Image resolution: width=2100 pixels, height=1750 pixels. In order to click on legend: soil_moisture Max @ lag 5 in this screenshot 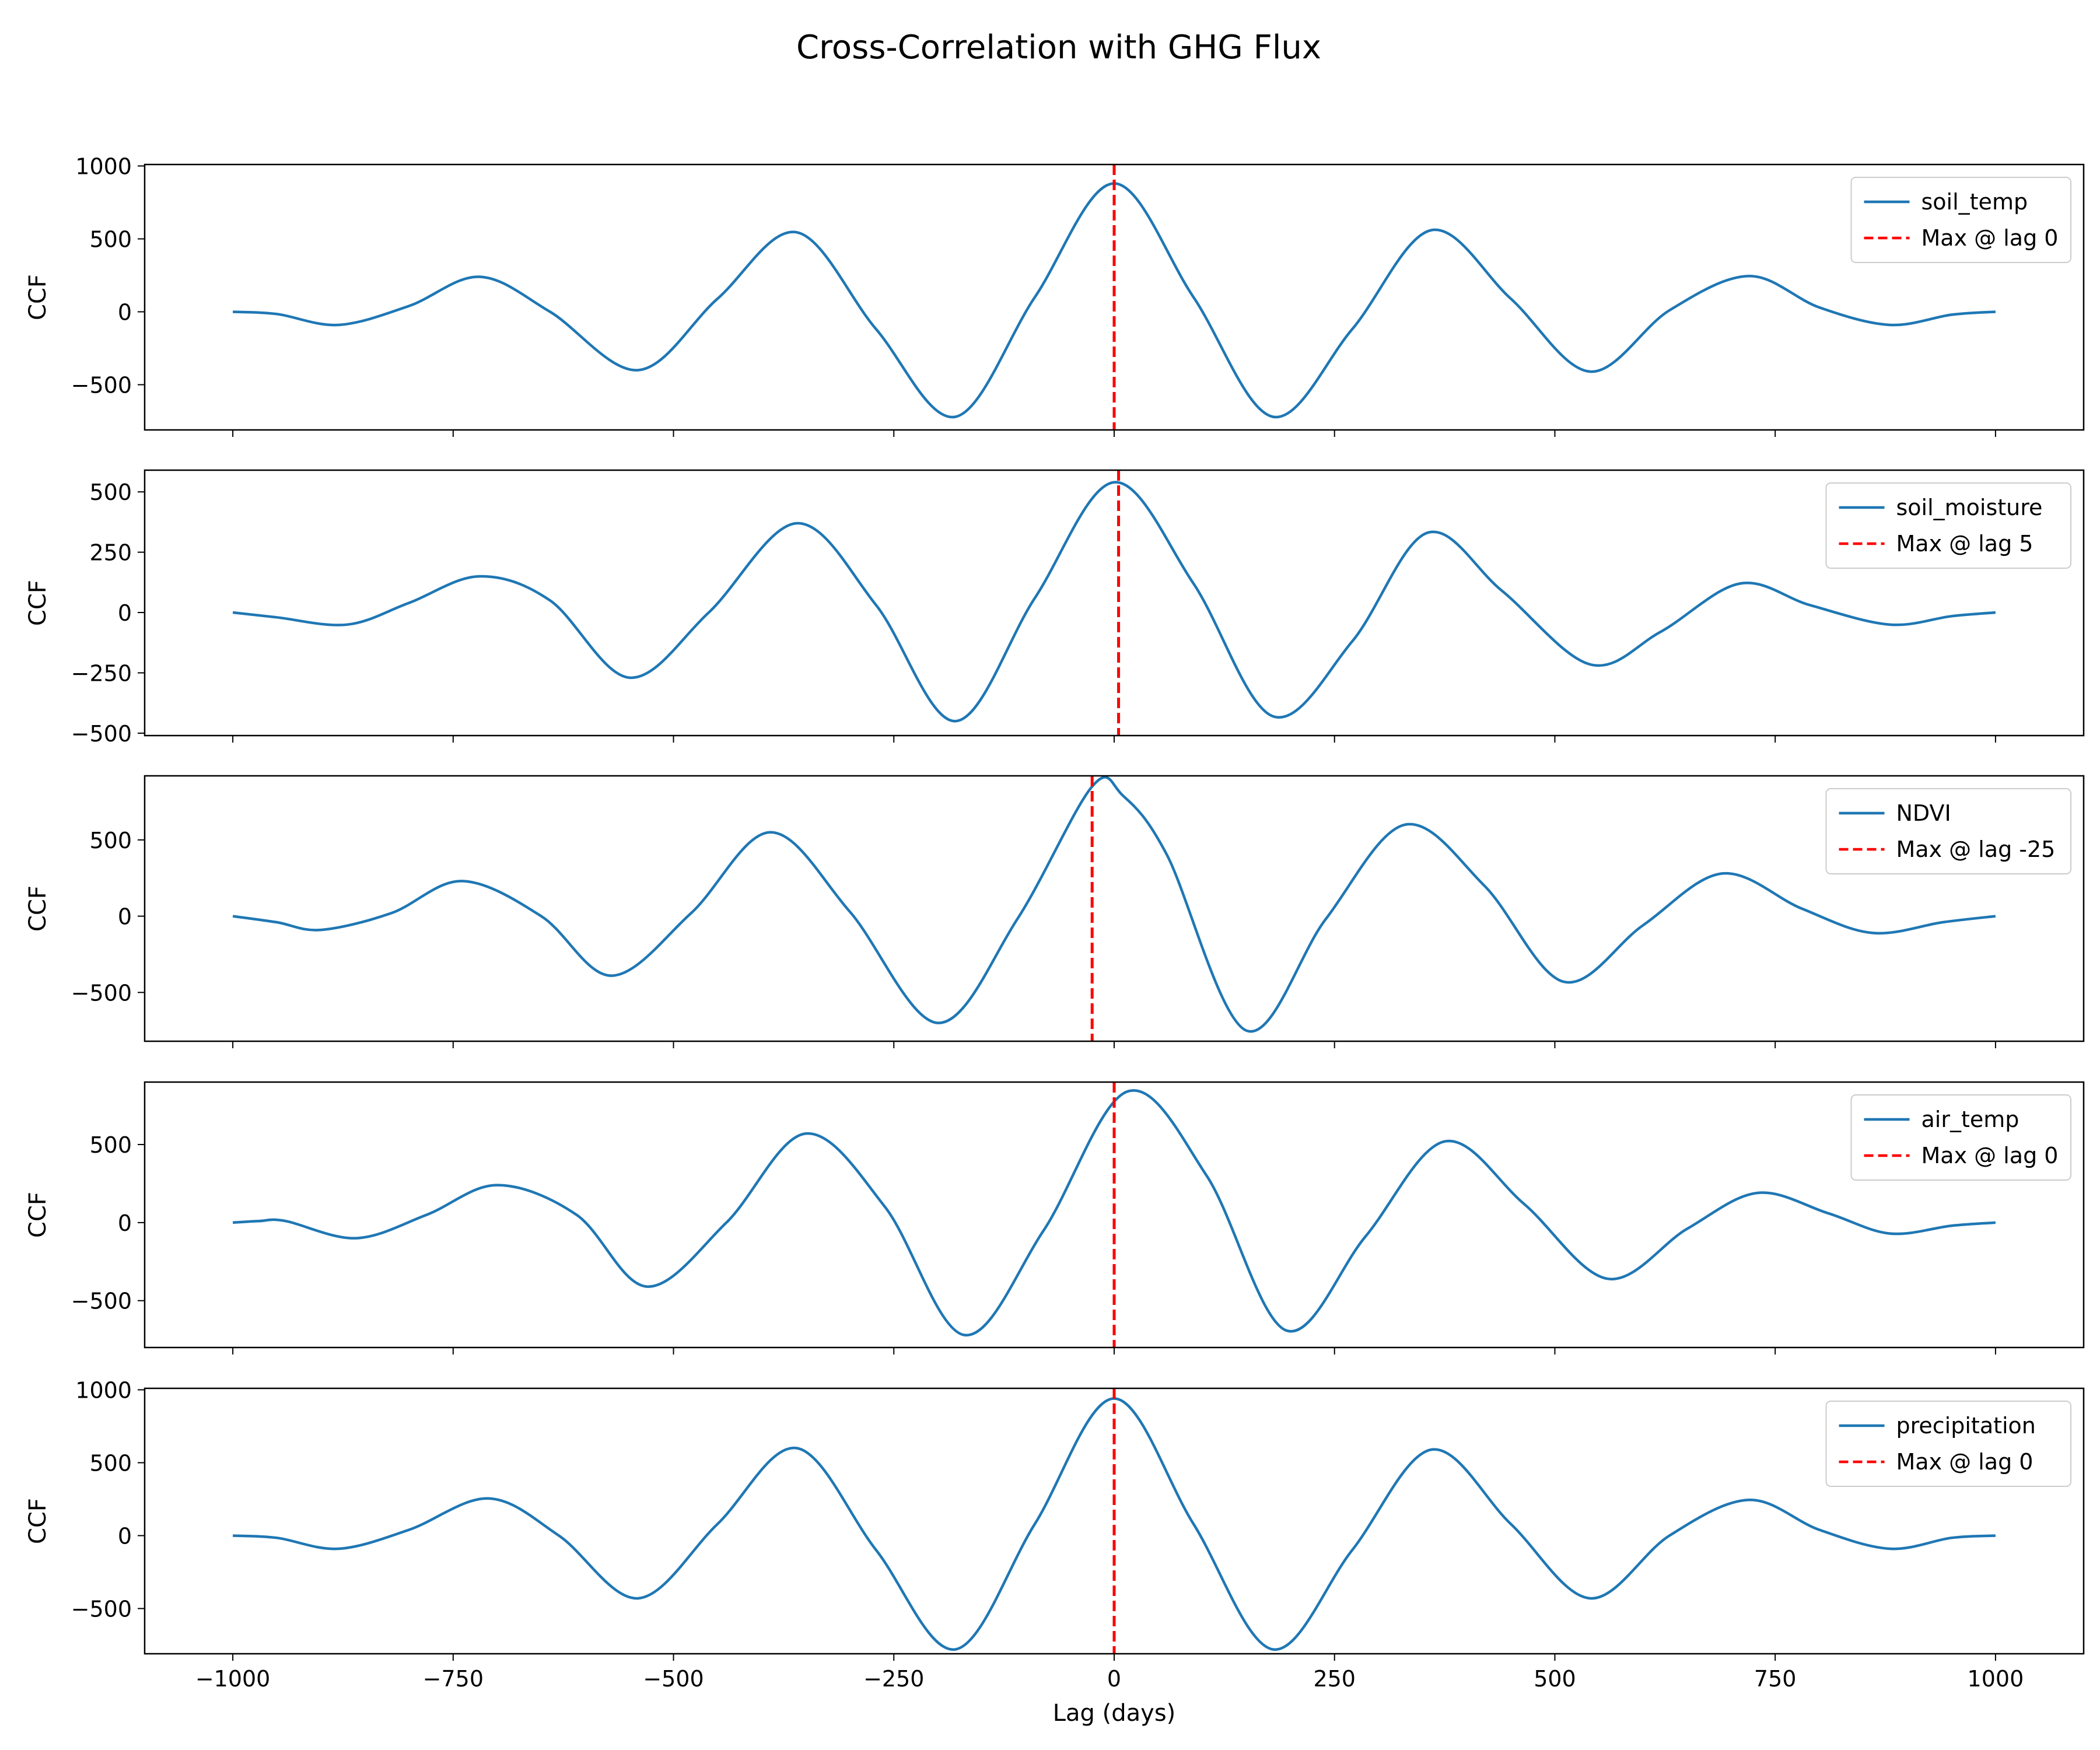, I will do `click(1948, 525)`.